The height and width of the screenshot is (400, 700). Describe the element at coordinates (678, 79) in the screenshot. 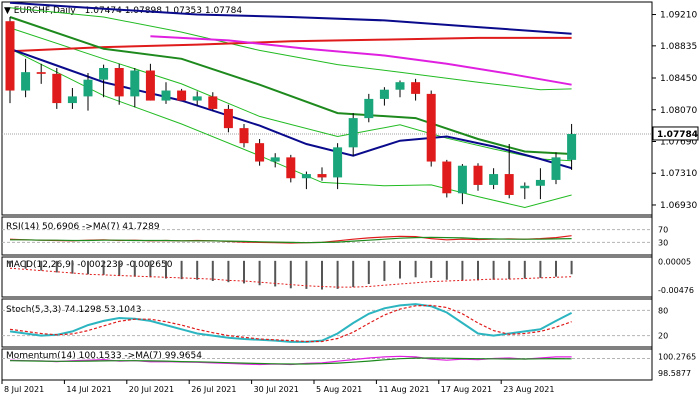

I see `price-tick-label: 1.08450` at that location.